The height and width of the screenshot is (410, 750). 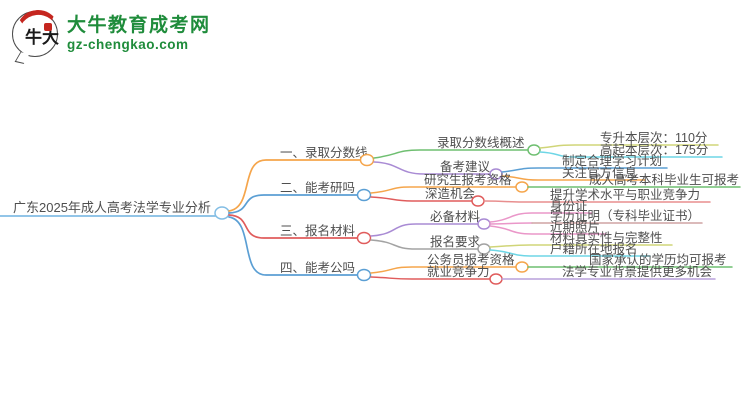 What do you see at coordinates (653, 137) in the screenshot?
I see `branch1-sub1-leaf1-label: 专升本层次：110分` at bounding box center [653, 137].